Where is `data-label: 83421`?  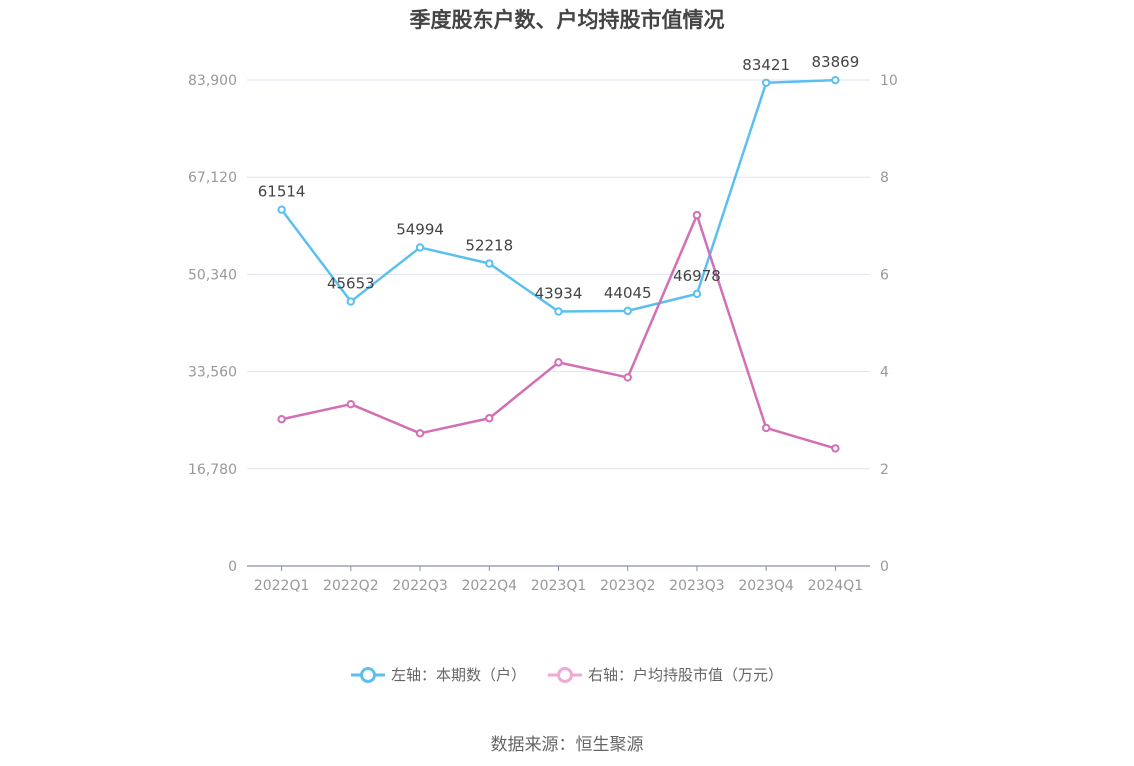
data-label: 83421 is located at coordinates (766, 65).